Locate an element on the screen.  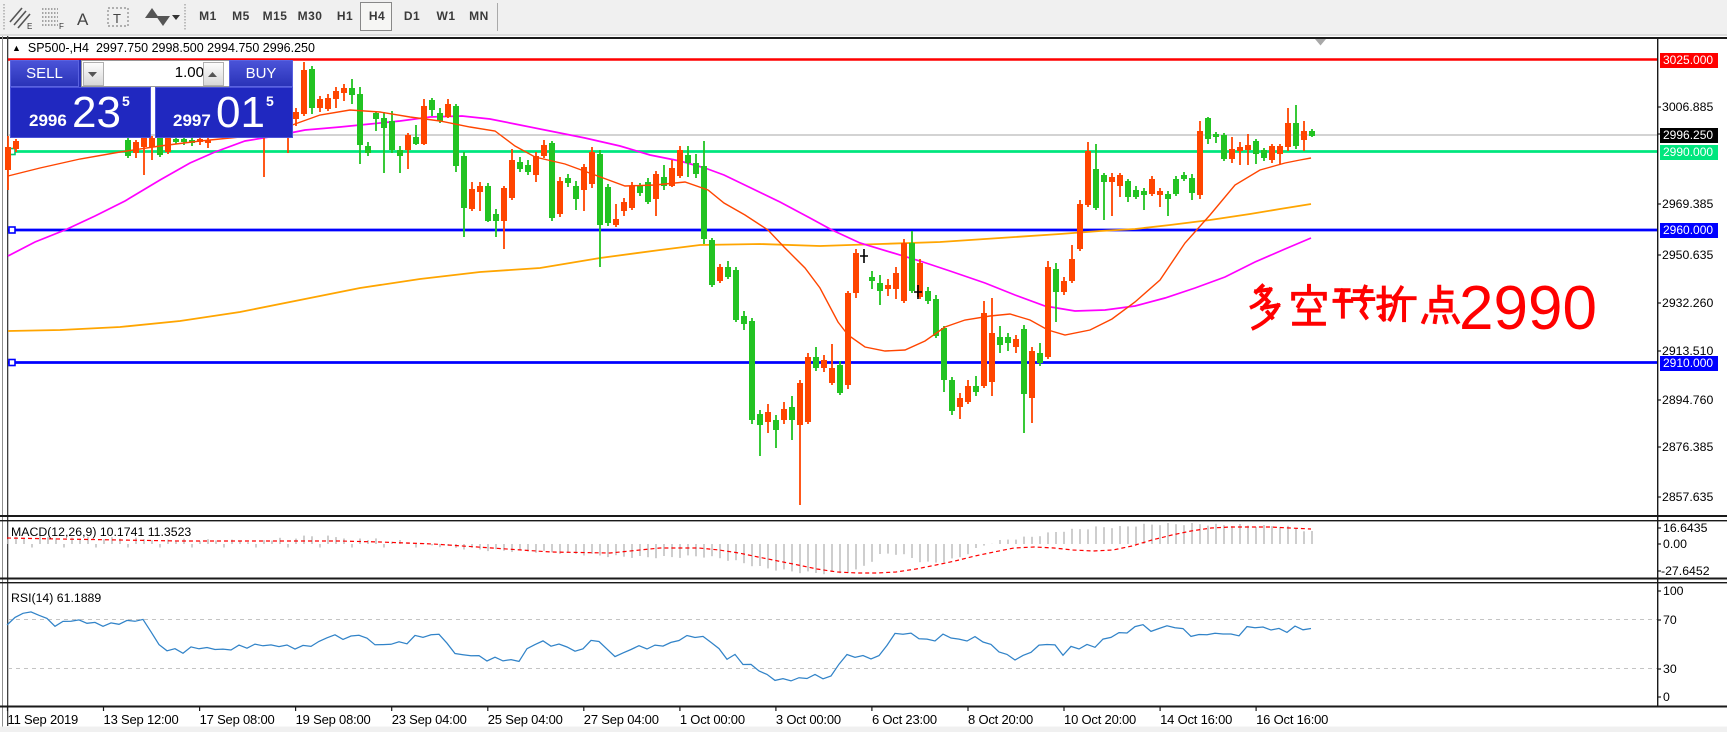
svg-text: A is located at coordinates (83, 19).